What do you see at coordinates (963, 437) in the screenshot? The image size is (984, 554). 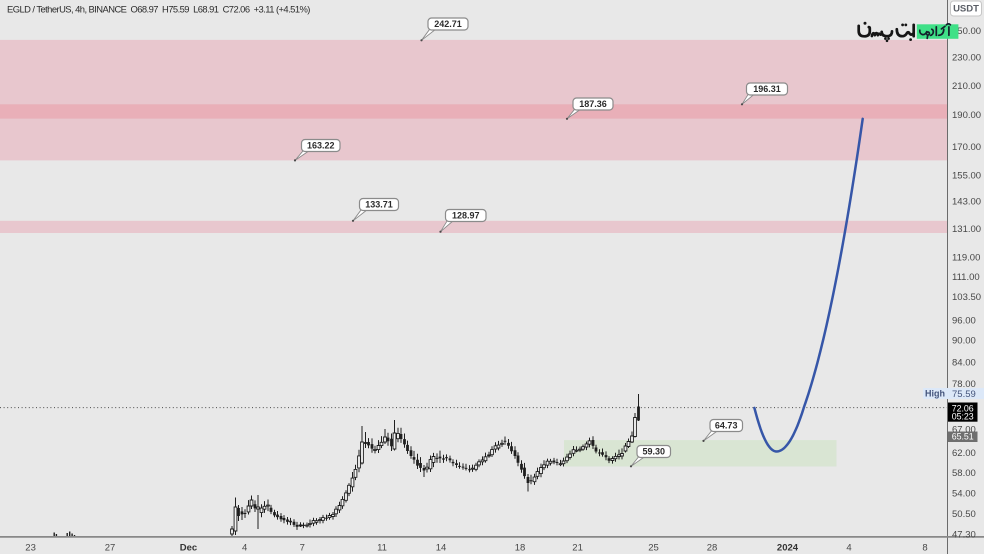 I see `svg-text: 65.51` at bounding box center [963, 437].